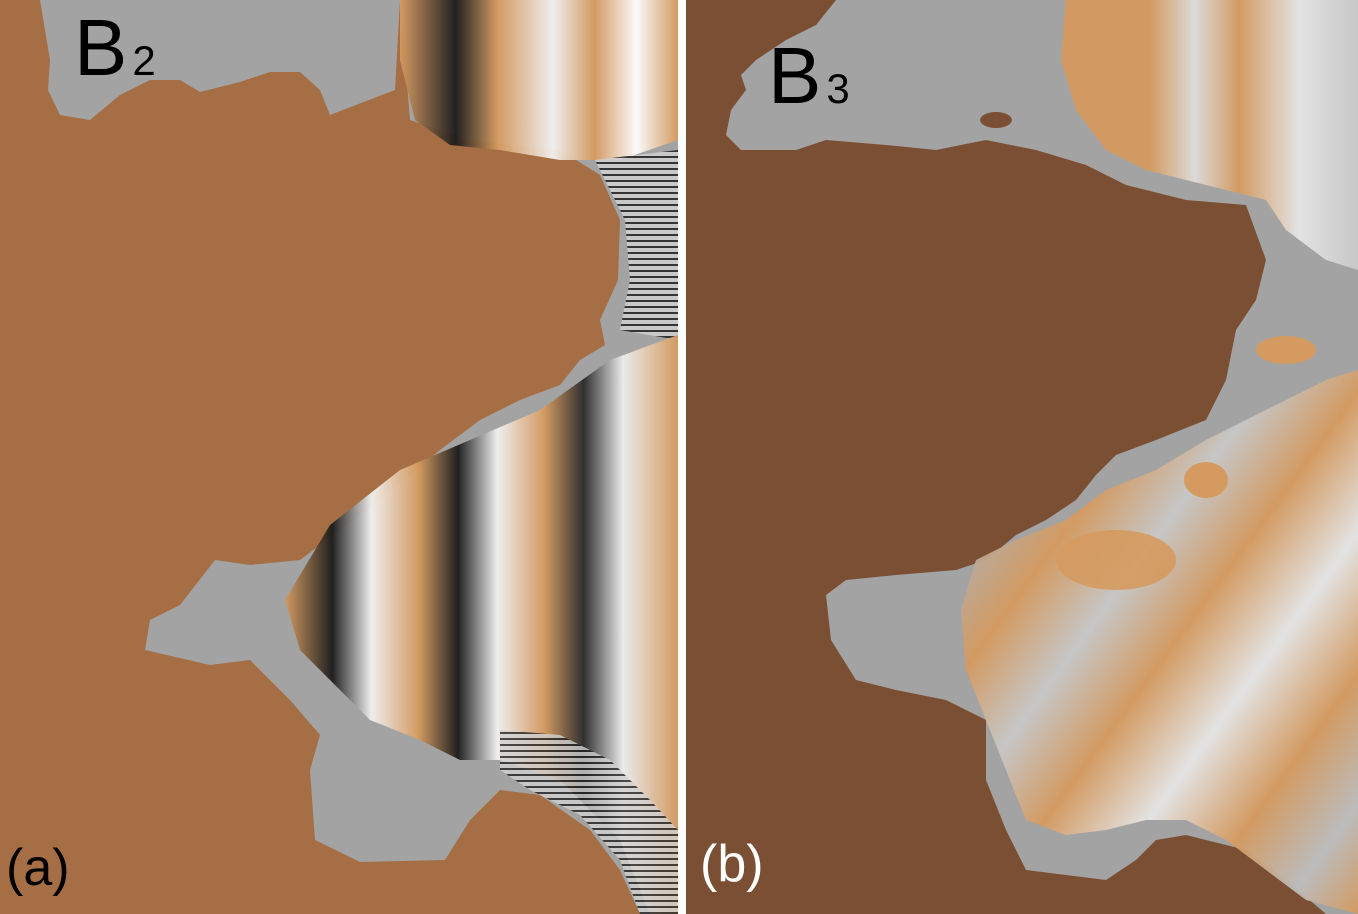  What do you see at coordinates (682, 457) in the screenshot?
I see `panel-separator` at bounding box center [682, 457].